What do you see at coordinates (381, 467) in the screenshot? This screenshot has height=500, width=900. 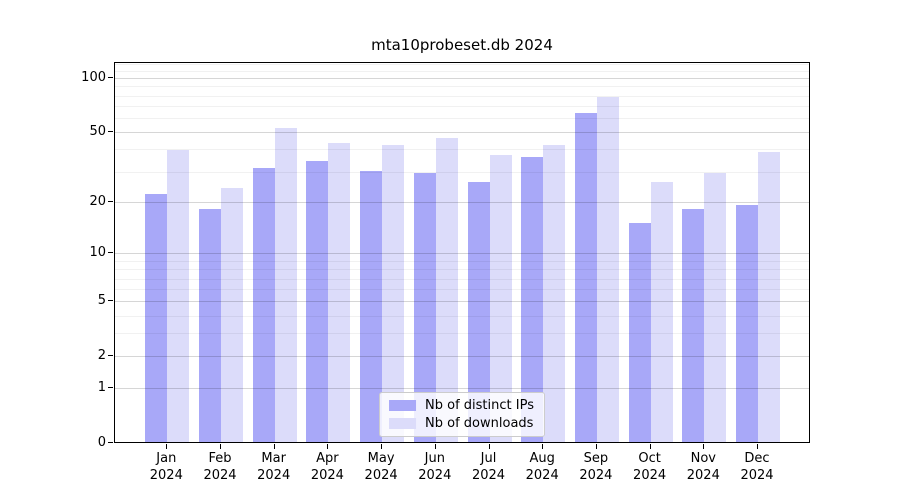 I see `x-axis-tick-label: May 2024` at bounding box center [381, 467].